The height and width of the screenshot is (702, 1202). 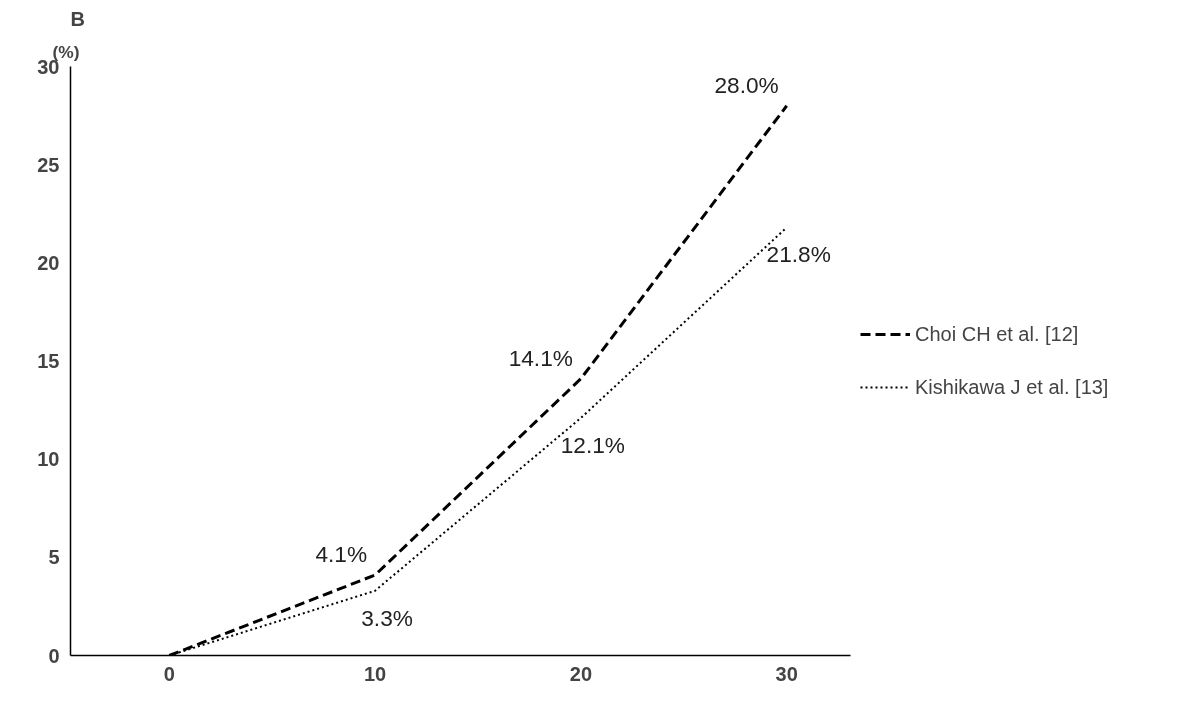 What do you see at coordinates (341, 554) in the screenshot?
I see `data-label: 4.1%` at bounding box center [341, 554].